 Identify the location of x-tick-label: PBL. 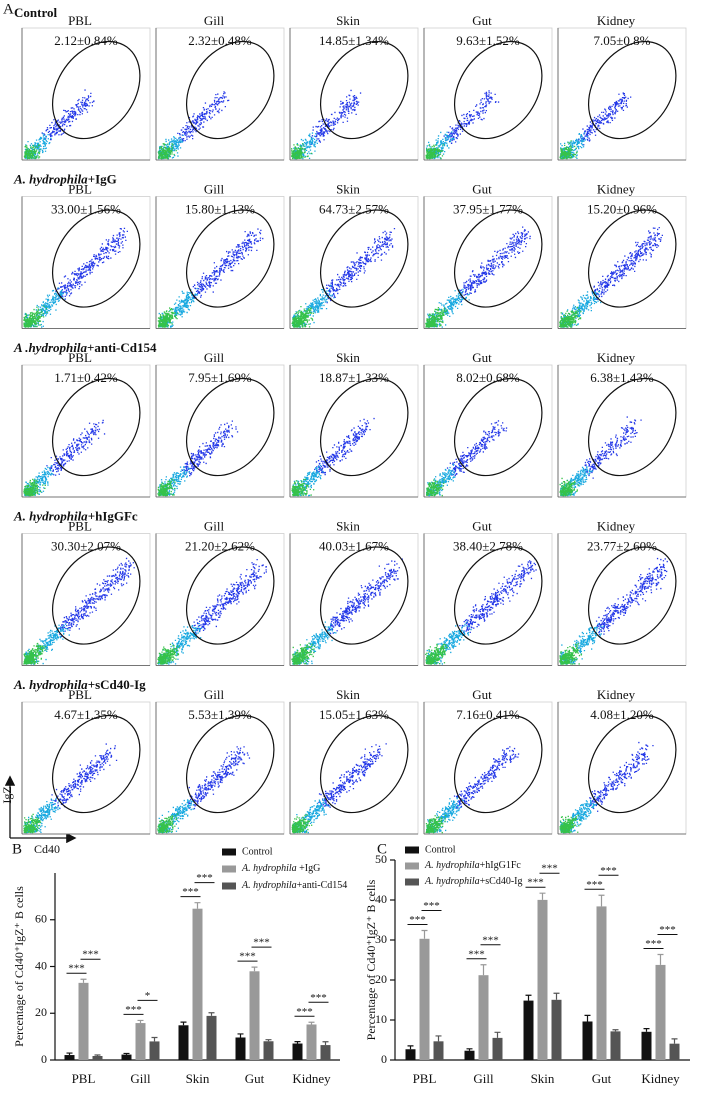
(425, 1078).